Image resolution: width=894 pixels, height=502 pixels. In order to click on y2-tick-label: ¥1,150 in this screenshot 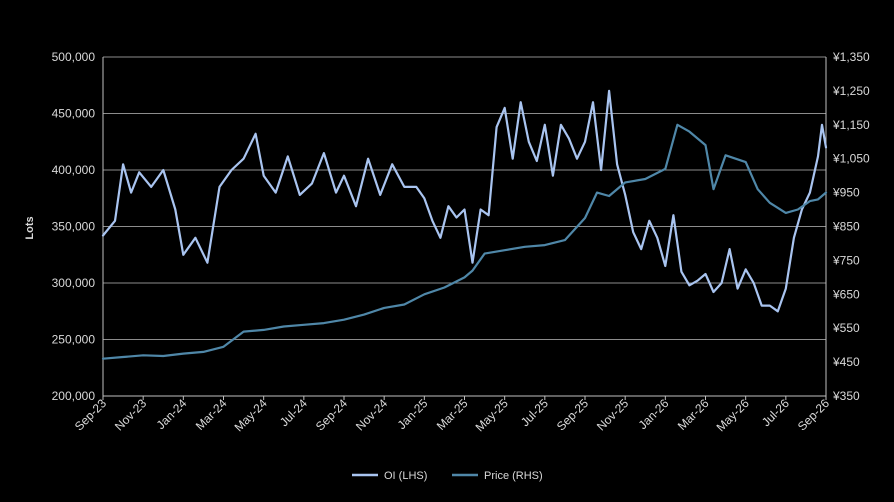, I will do `click(851, 125)`.